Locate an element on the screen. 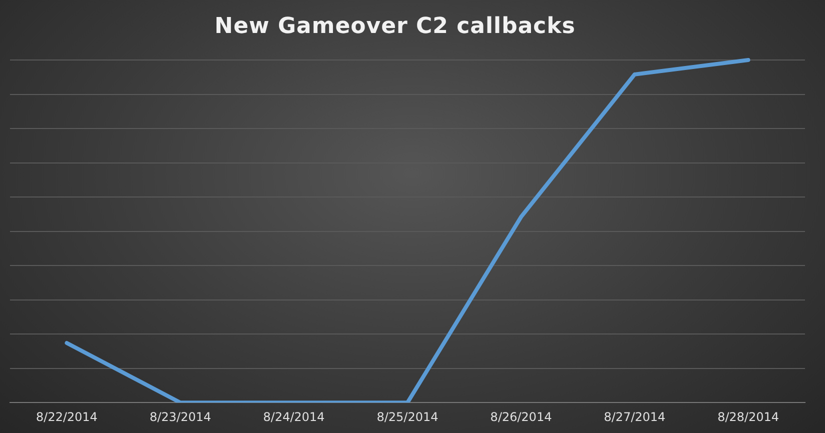 Image resolution: width=825 pixels, height=433 pixels. x-tick-label: 8/27/2014 is located at coordinates (635, 417).